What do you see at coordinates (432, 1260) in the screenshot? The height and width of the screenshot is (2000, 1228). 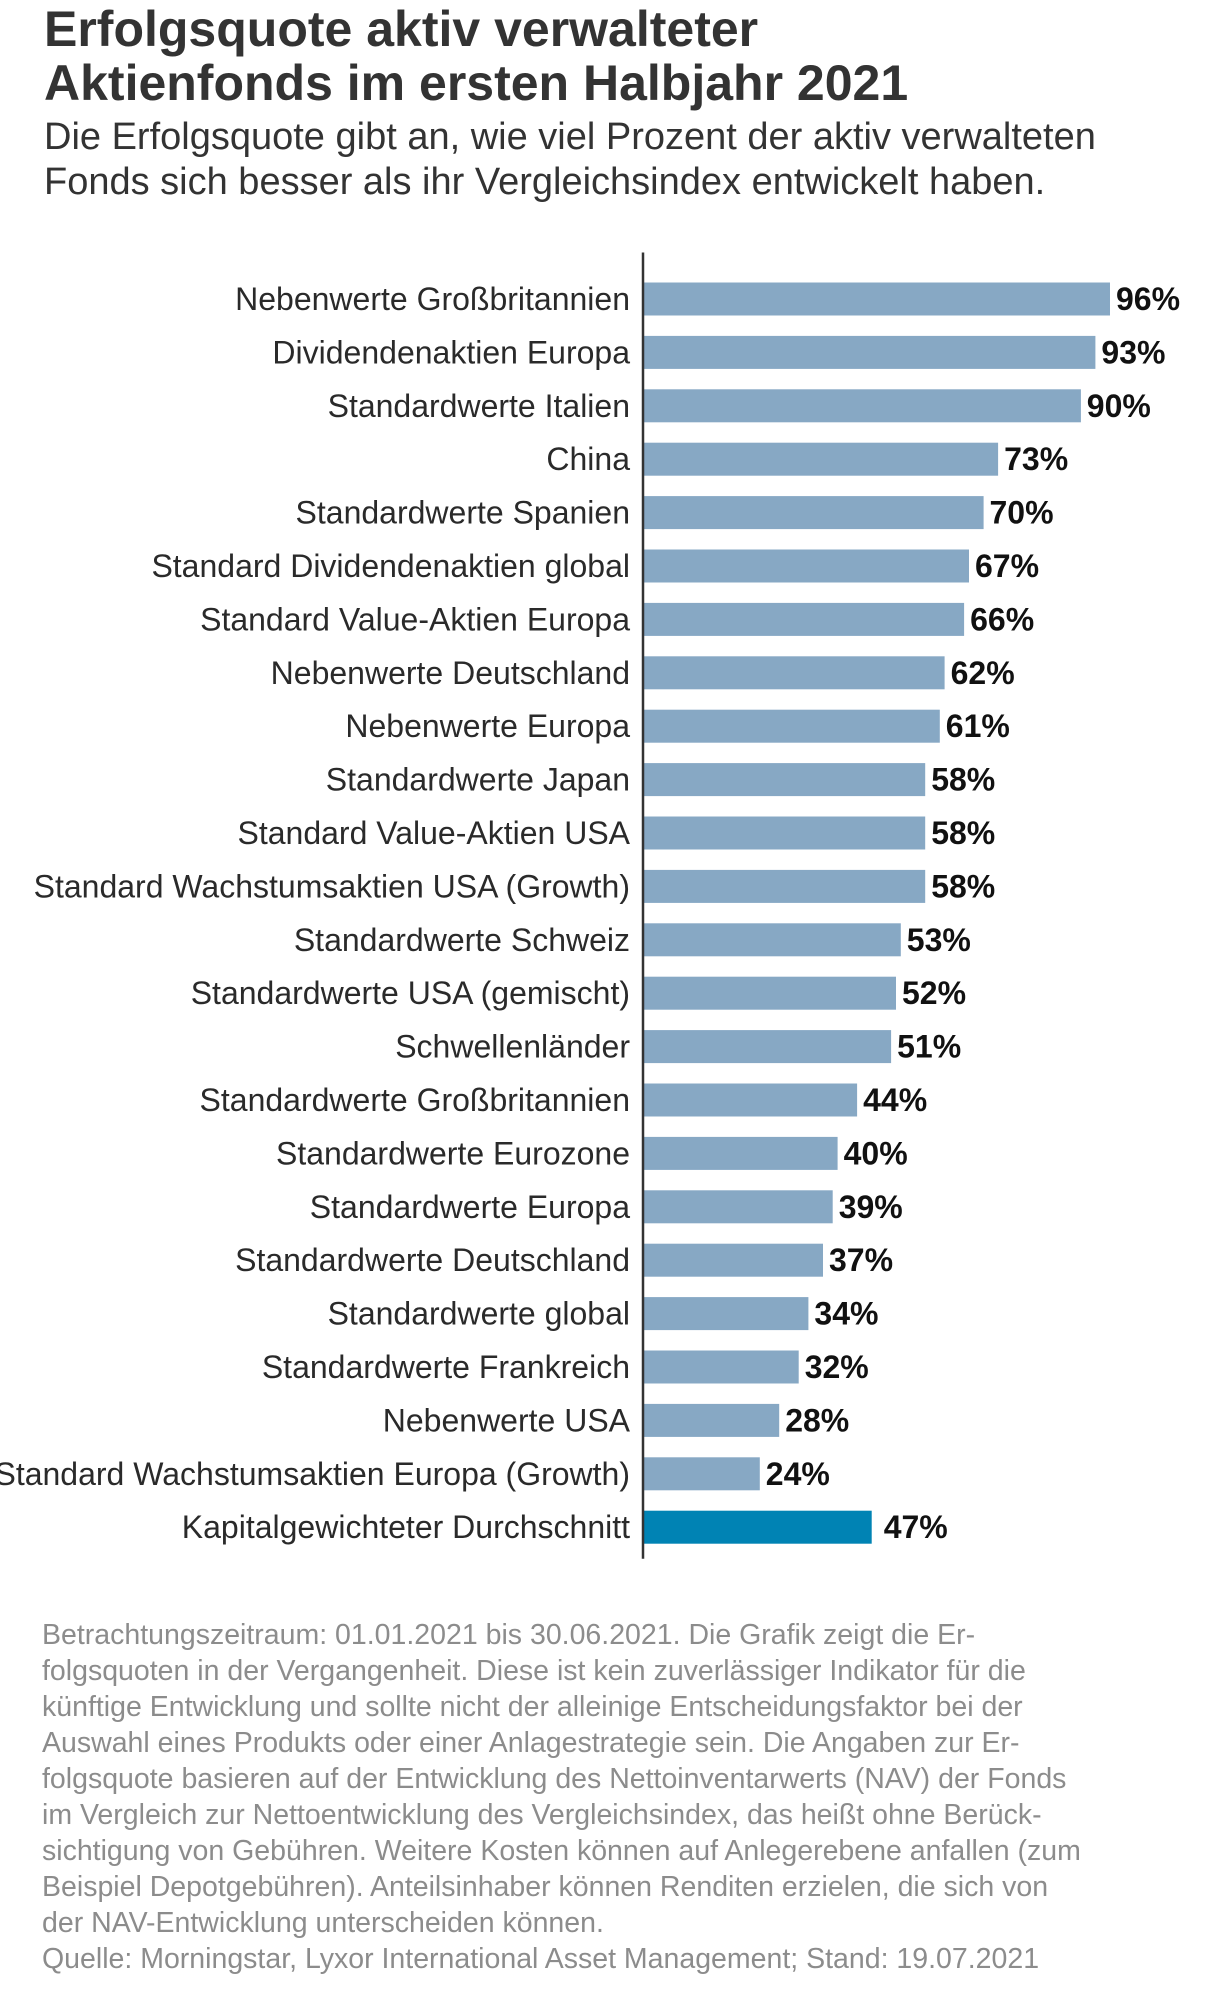 I see `category-label: Standardwerte Deutschland` at bounding box center [432, 1260].